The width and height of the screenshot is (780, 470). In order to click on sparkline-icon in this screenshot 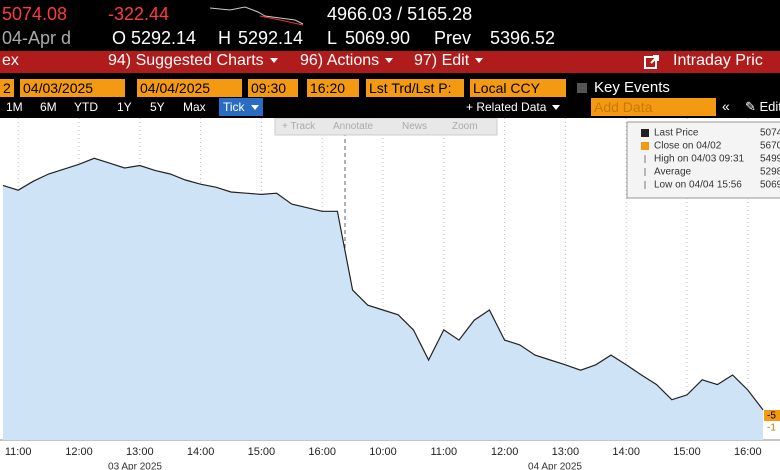, I will do `click(257, 16)`.